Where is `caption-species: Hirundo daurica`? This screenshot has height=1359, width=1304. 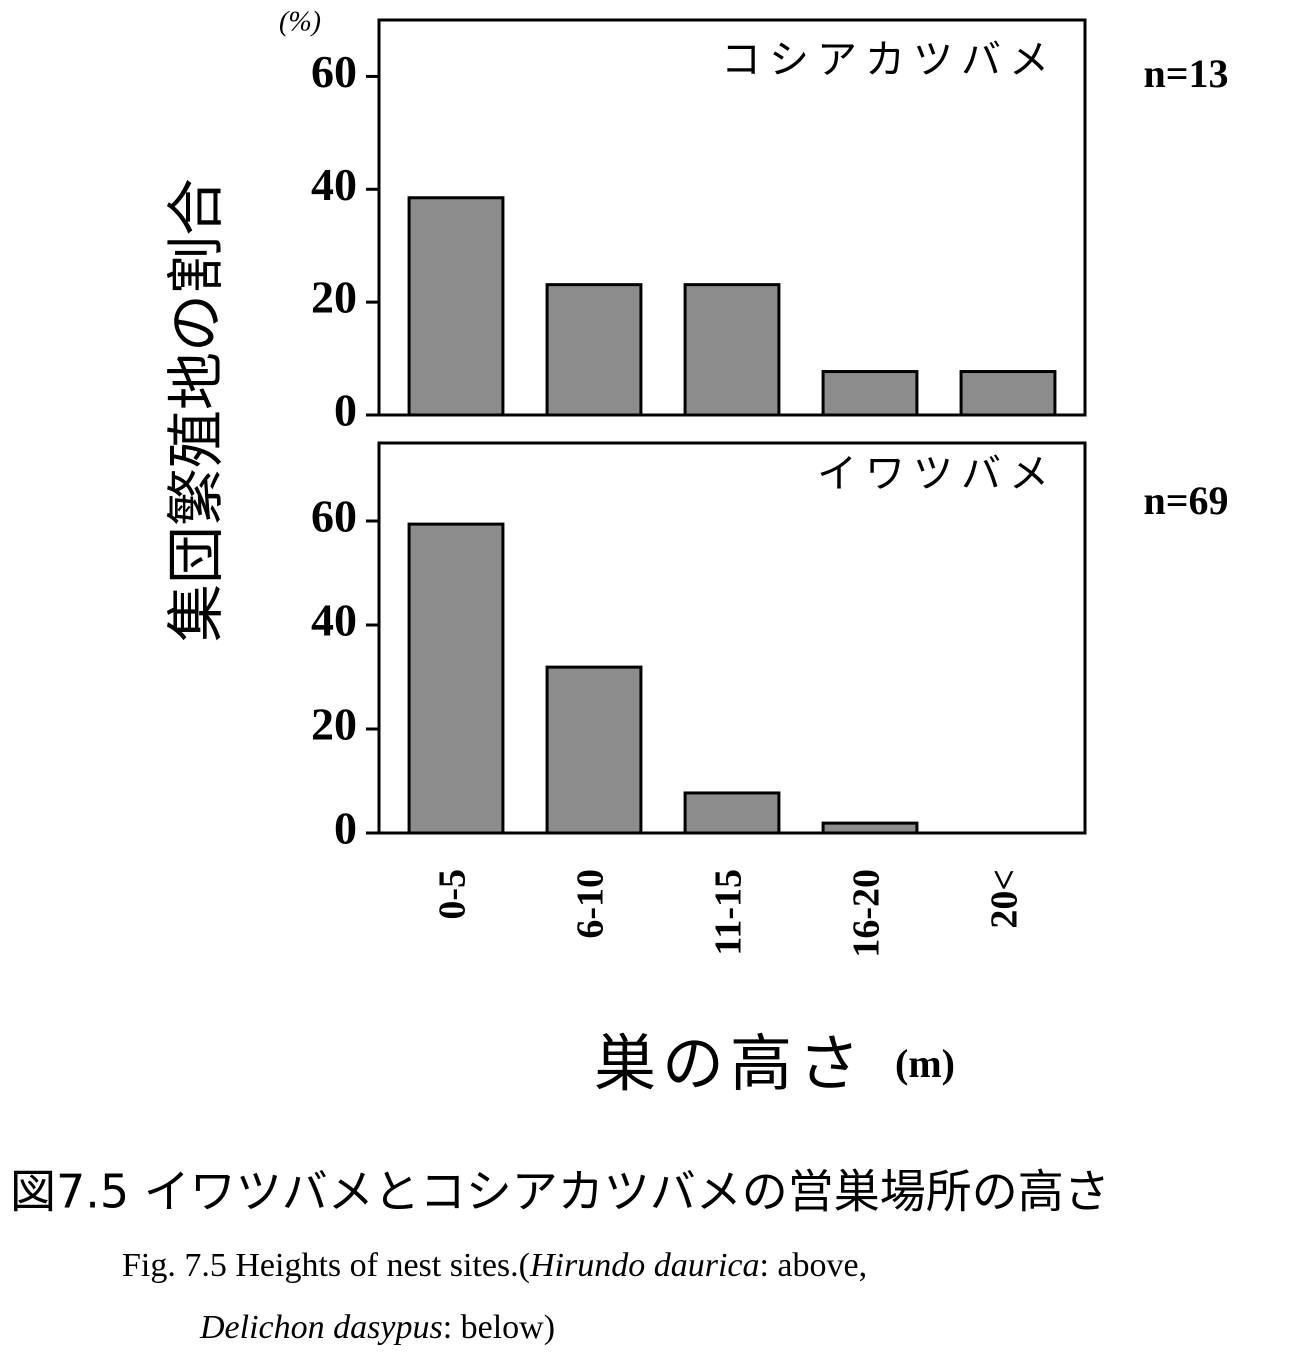
caption-species: Hirundo daurica is located at coordinates (644, 1265).